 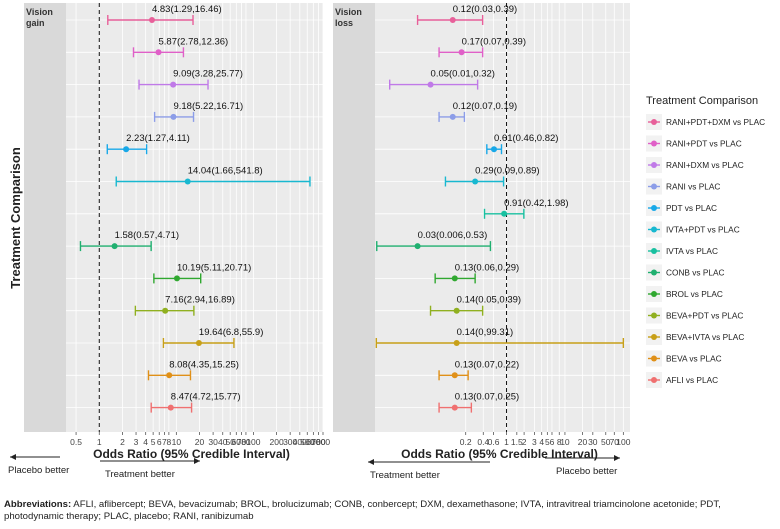 What do you see at coordinates (208, 106) in the screenshot?
I see `data-label: 9.18(5.22,16.71)` at bounding box center [208, 106].